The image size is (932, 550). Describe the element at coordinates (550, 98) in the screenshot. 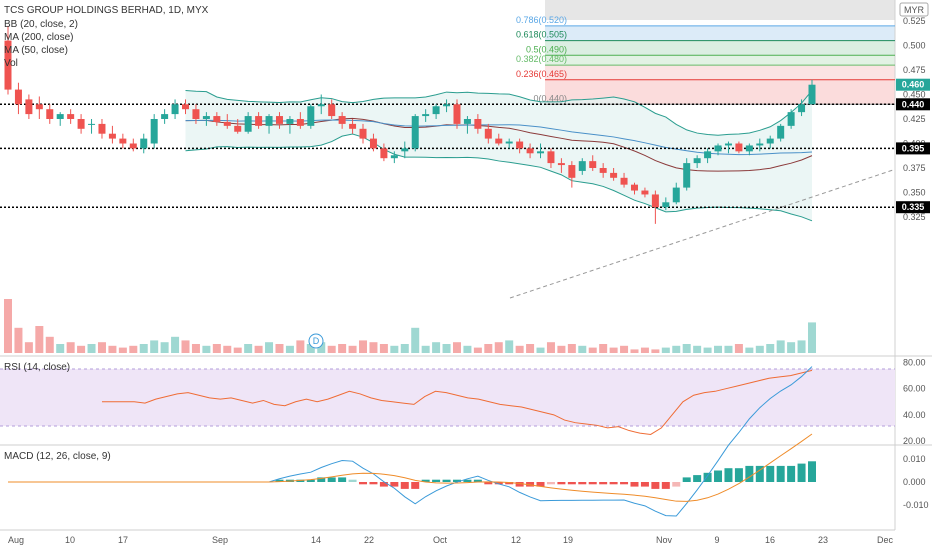

I see `fib-label-5: 0(0.440)` at that location.